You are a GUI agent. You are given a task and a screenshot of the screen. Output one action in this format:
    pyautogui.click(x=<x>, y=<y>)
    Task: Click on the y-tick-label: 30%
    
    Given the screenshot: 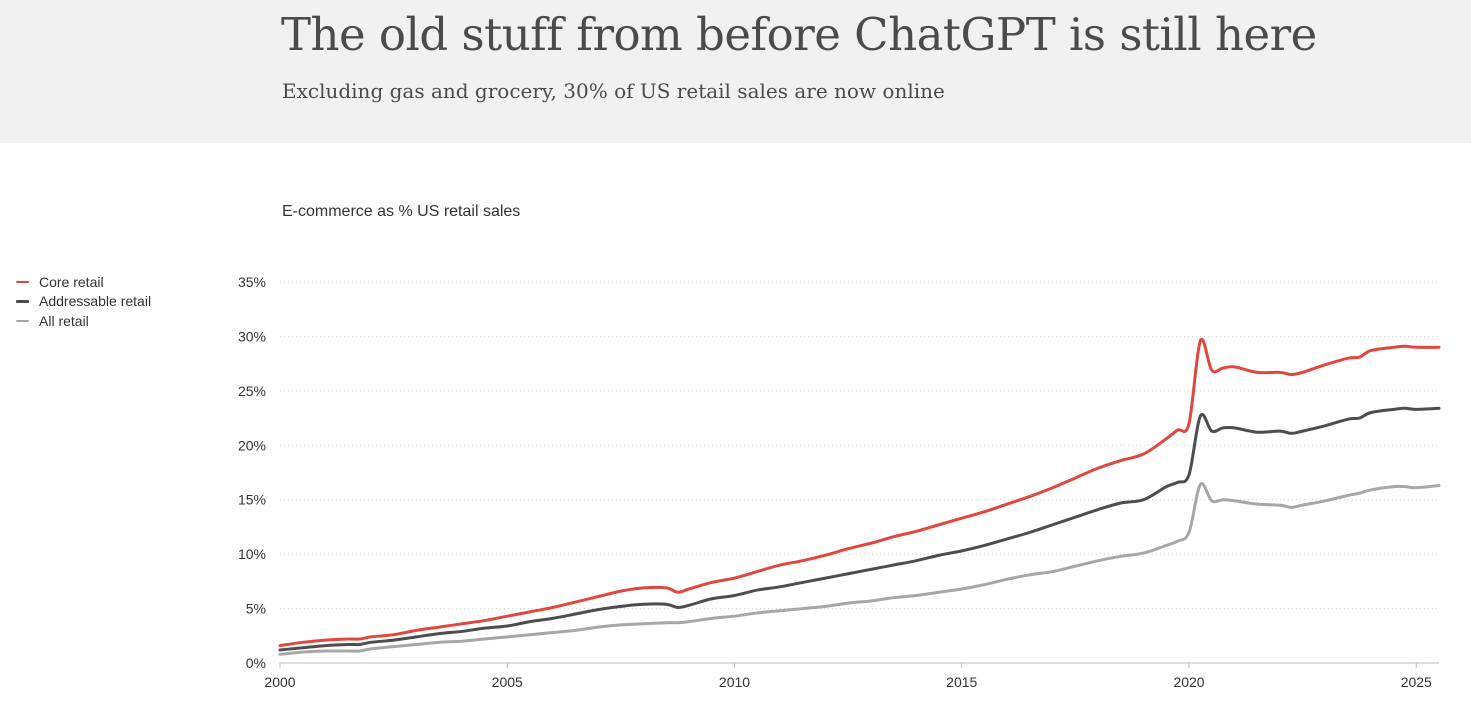 What is the action you would take?
    pyautogui.click(x=252, y=336)
    